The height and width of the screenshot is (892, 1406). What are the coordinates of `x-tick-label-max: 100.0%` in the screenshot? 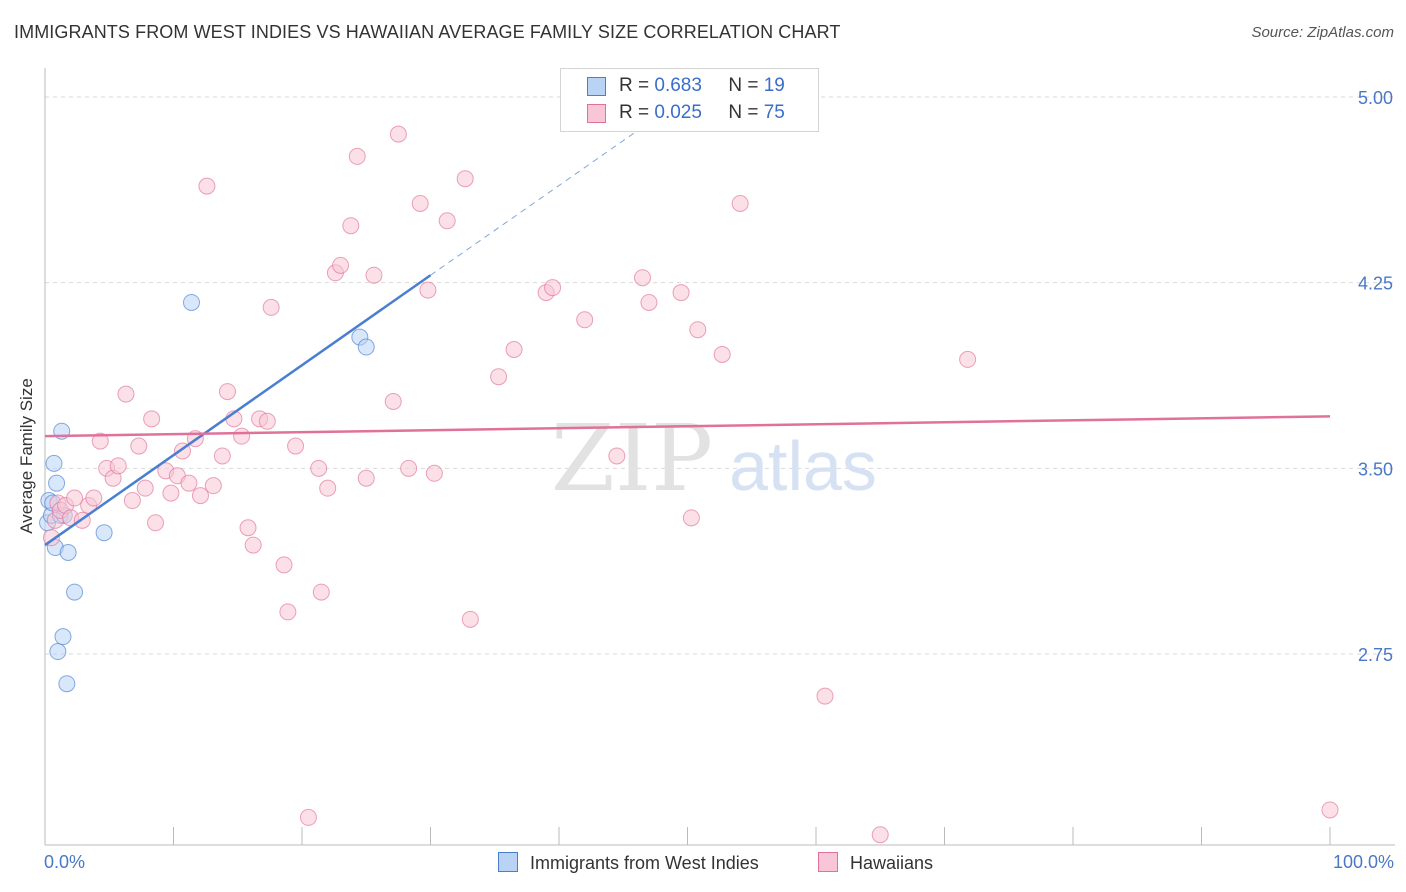 It's located at (1363, 862).